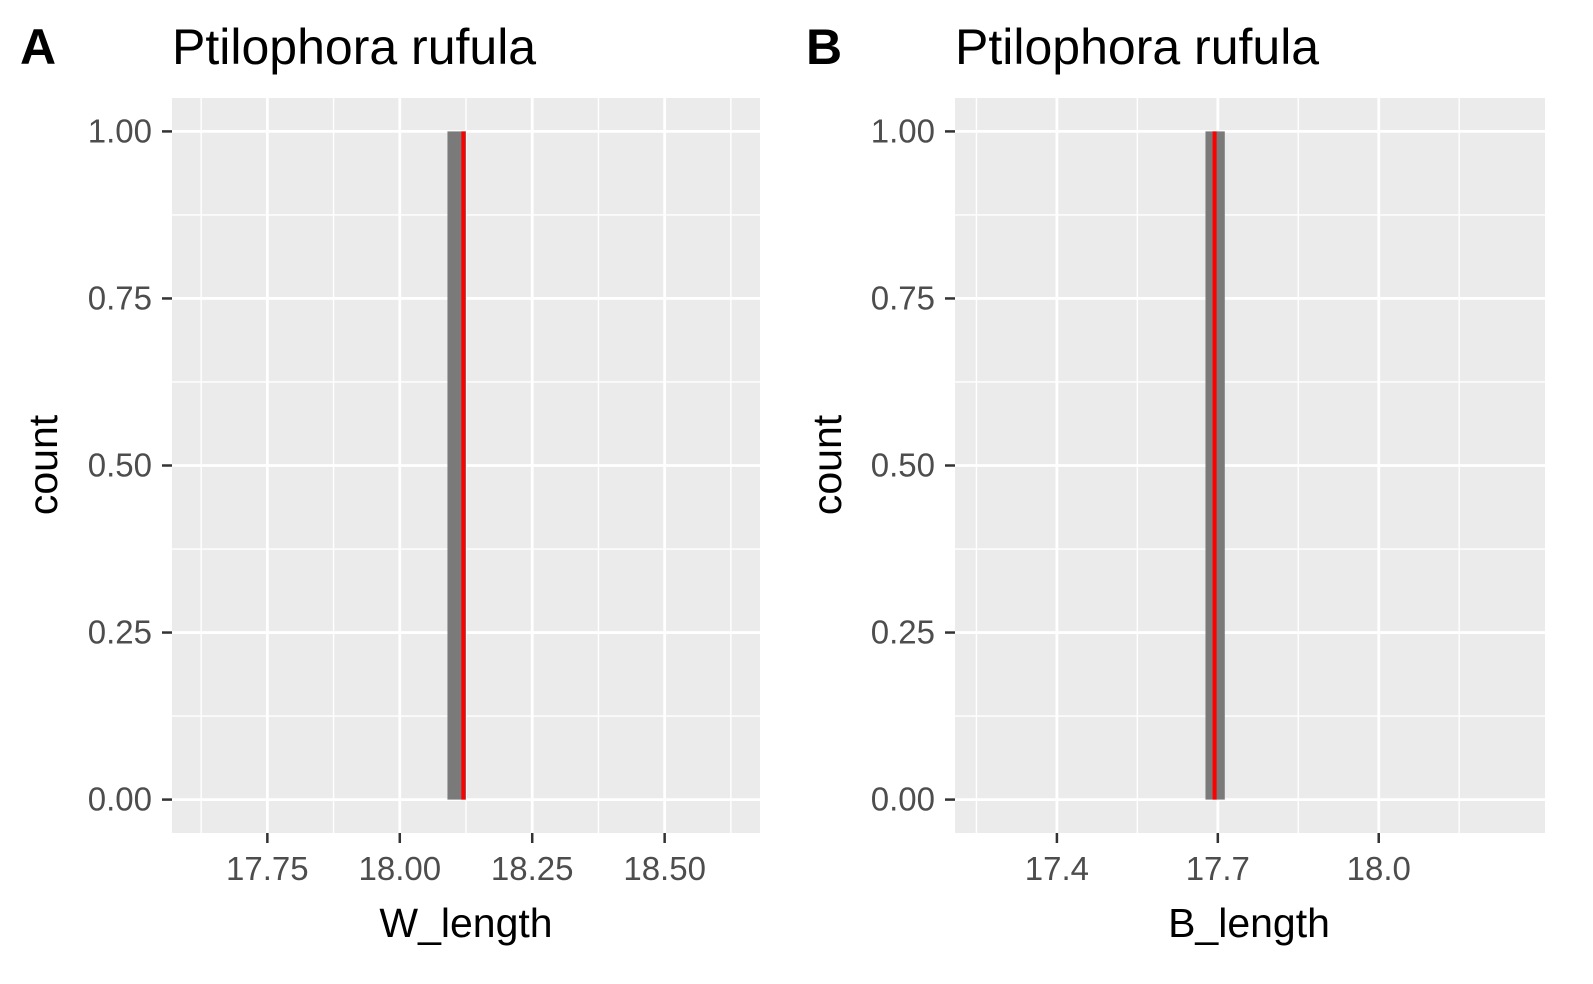 The image size is (1593, 984). I want to click on x-tick-label: 18.25, so click(532, 868).